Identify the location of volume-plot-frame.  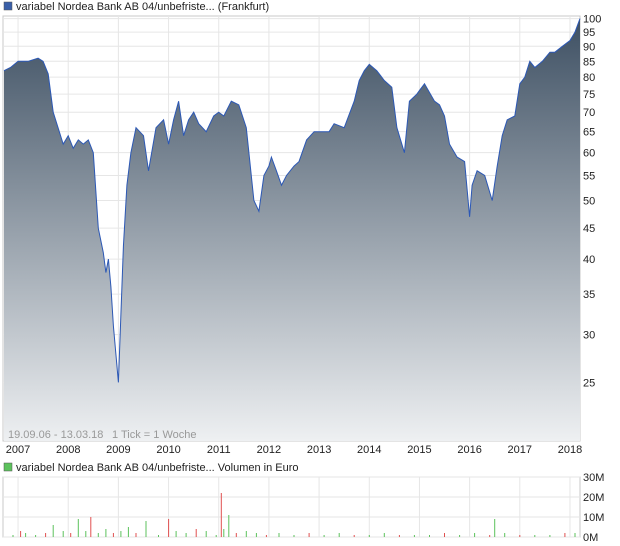
(291, 507).